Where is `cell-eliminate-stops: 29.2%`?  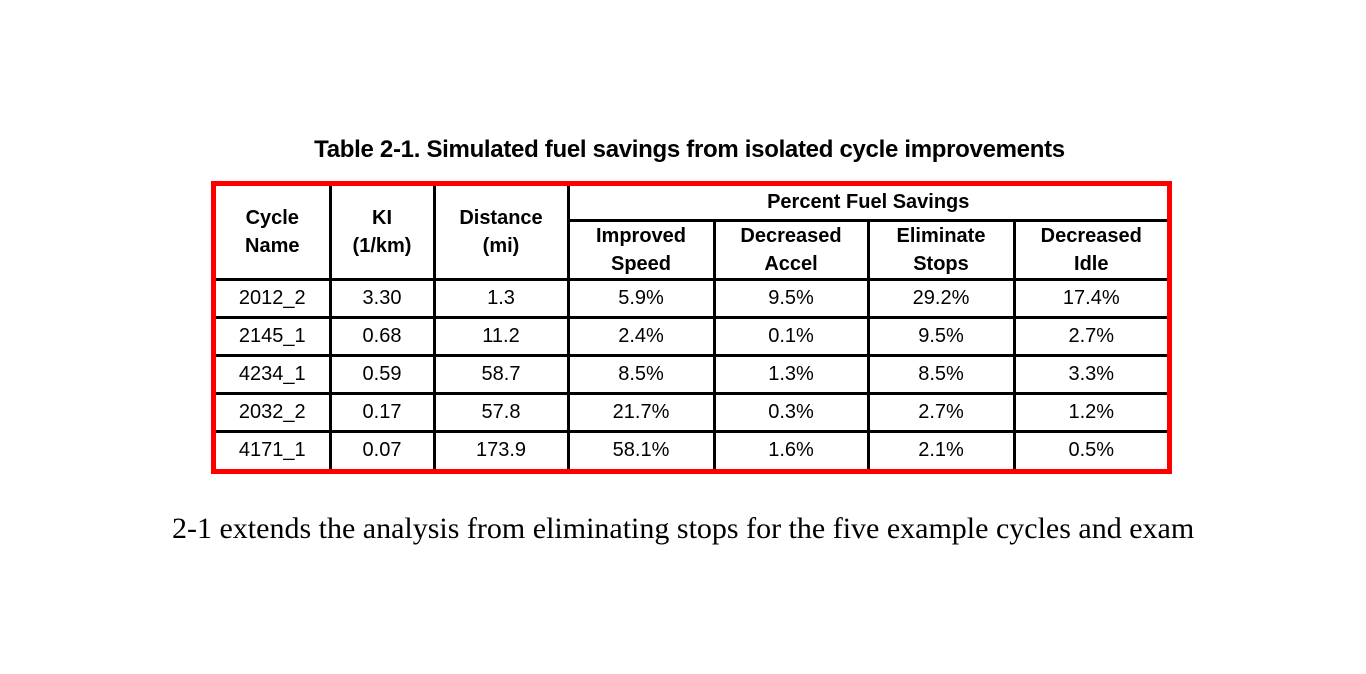 cell-eliminate-stops: 29.2% is located at coordinates (941, 298).